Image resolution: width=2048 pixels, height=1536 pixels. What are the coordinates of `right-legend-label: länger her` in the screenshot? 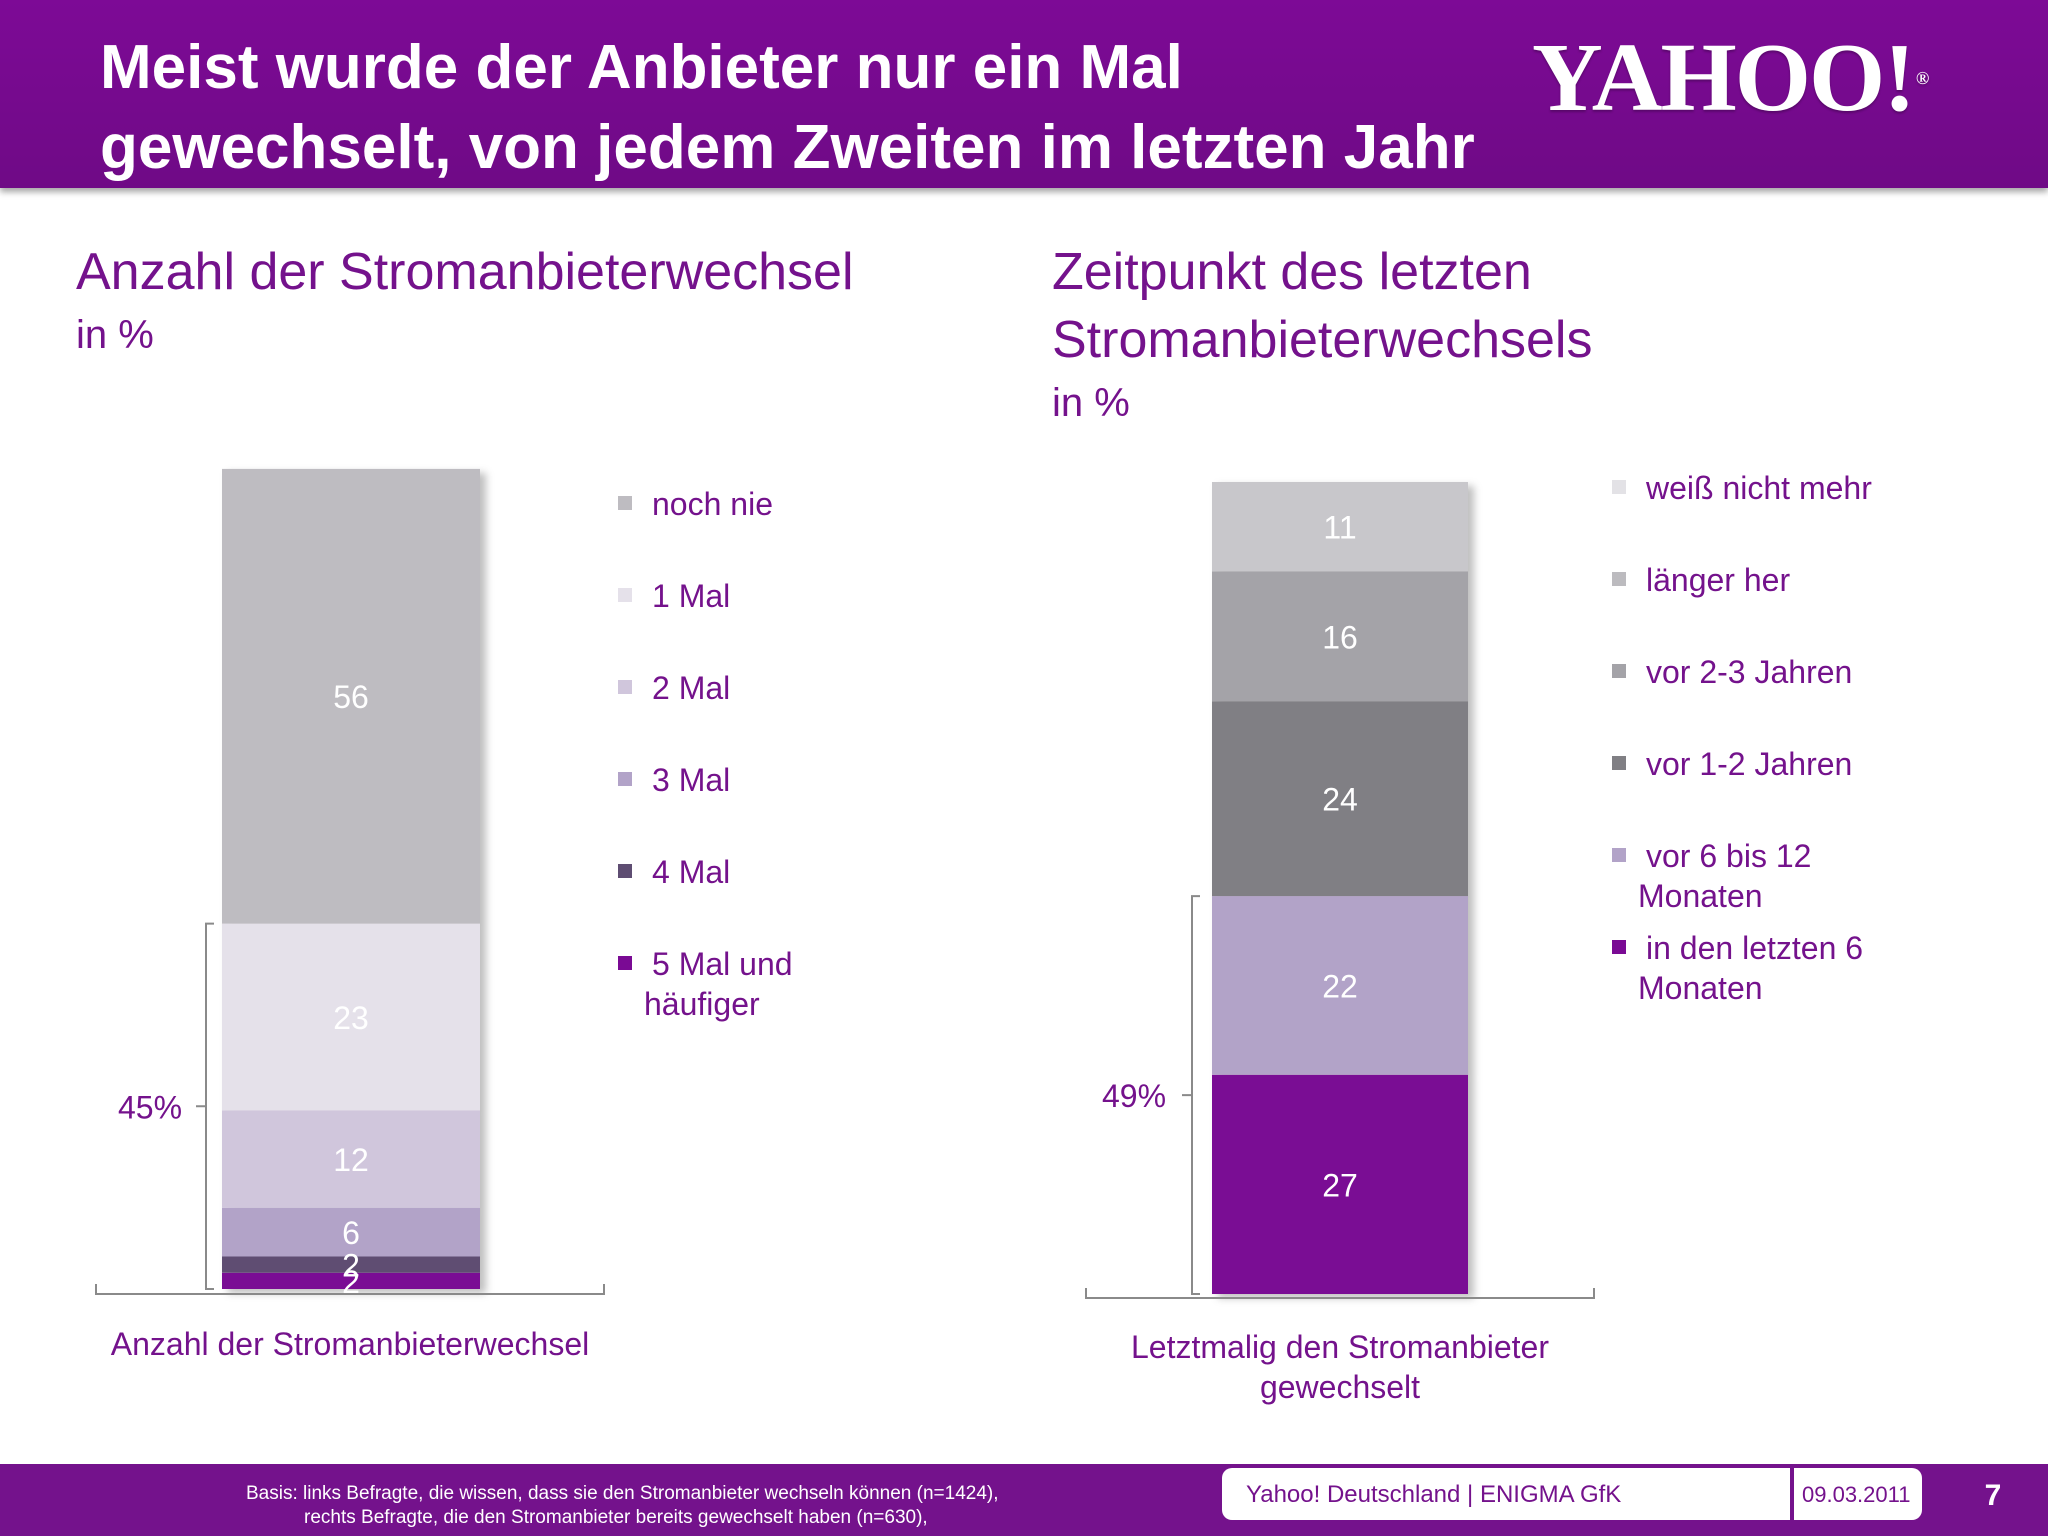 It's located at (1718, 580).